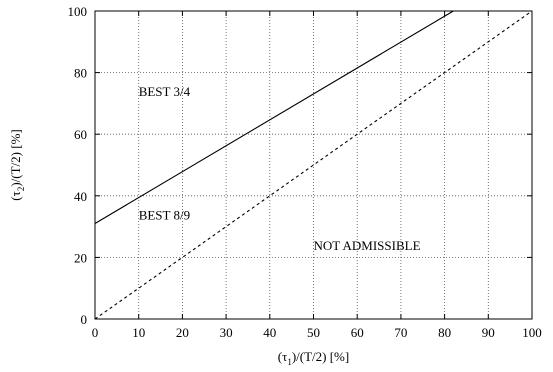 The width and height of the screenshot is (553, 372). What do you see at coordinates (84, 319) in the screenshot?
I see `y-tick-label: 0` at bounding box center [84, 319].